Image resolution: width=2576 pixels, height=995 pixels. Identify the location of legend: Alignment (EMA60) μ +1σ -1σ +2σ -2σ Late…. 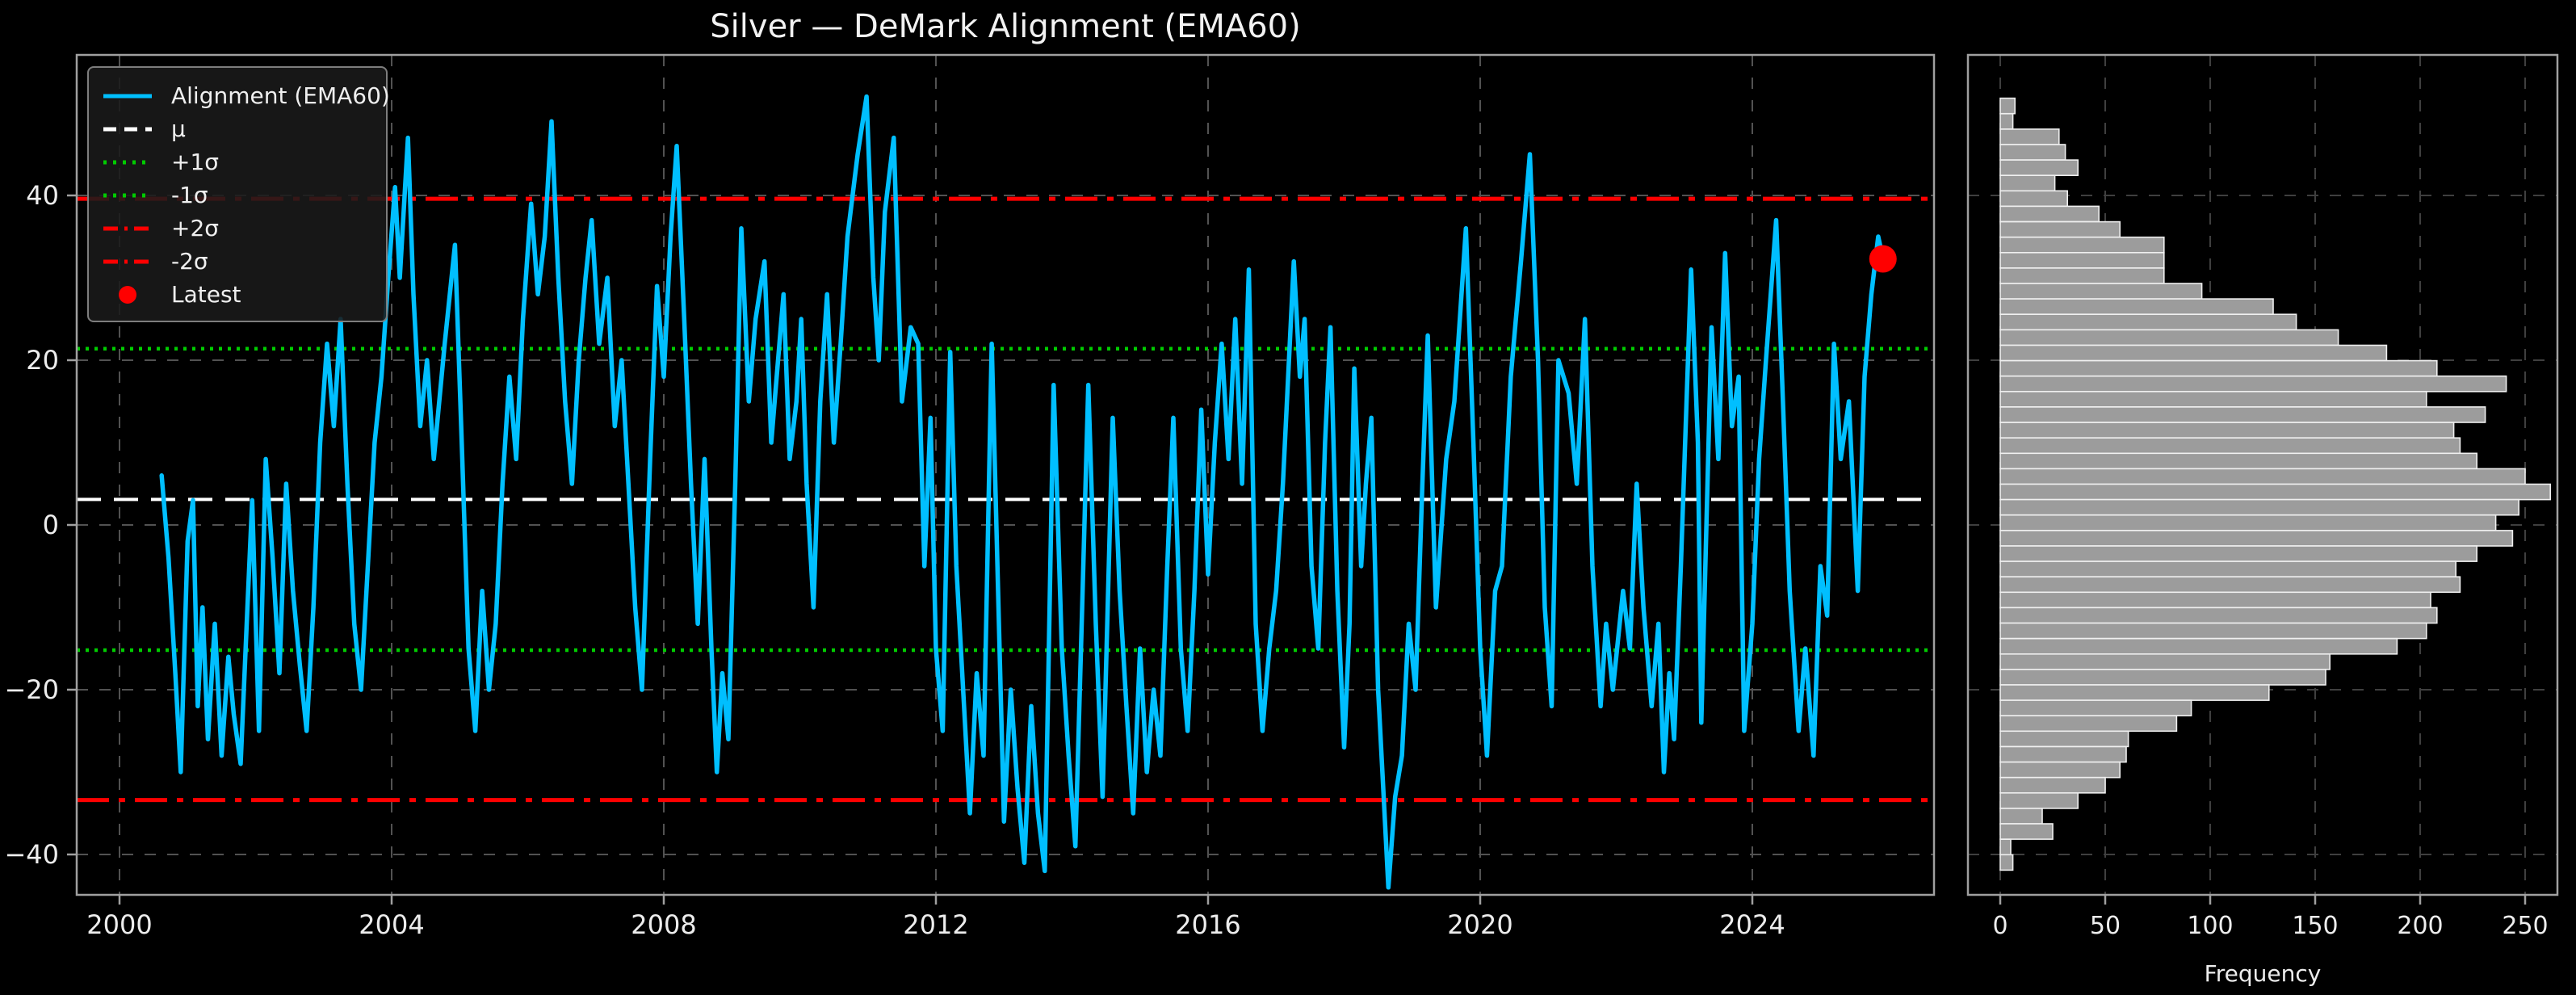
(238, 194).